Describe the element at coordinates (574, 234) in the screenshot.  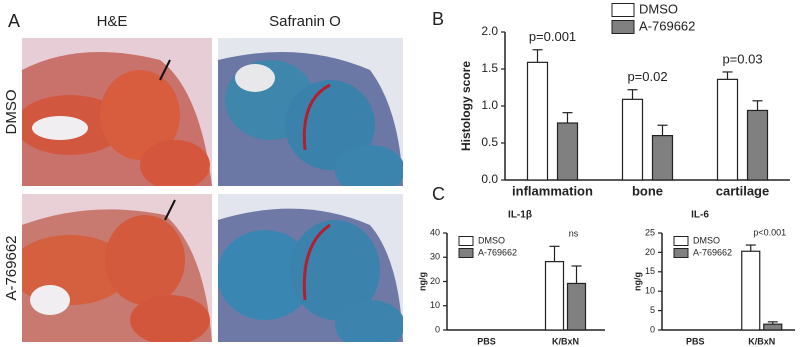
I see `annotation: ns` at that location.